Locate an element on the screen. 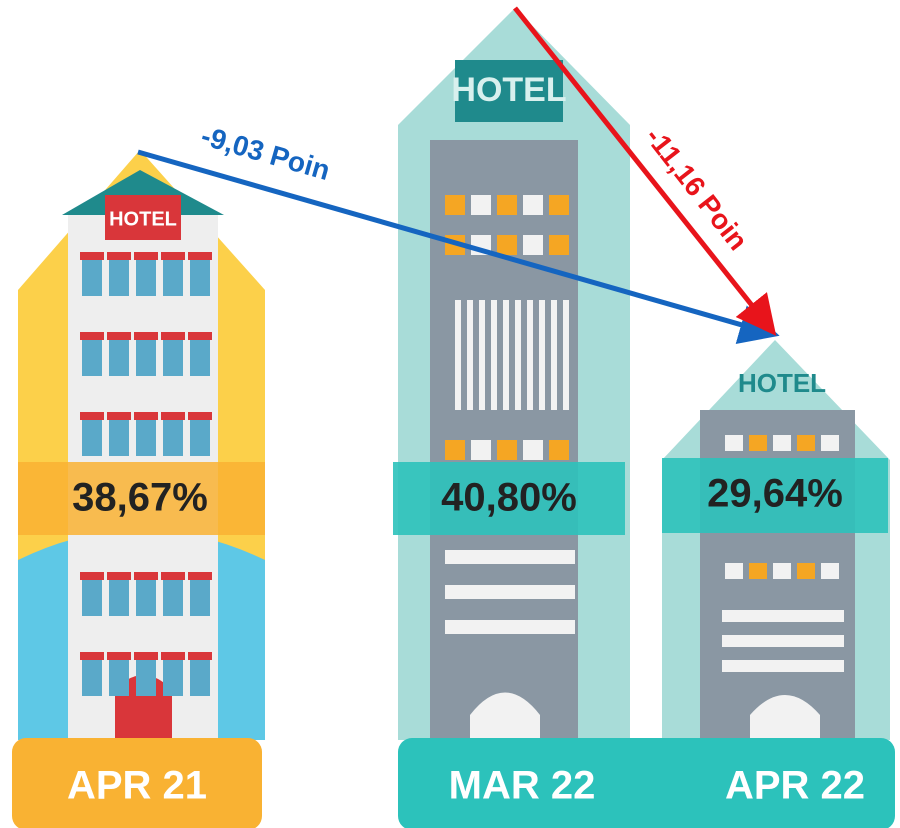 This screenshot has height=828, width=900. period-label: APR 22 is located at coordinates (795, 786).